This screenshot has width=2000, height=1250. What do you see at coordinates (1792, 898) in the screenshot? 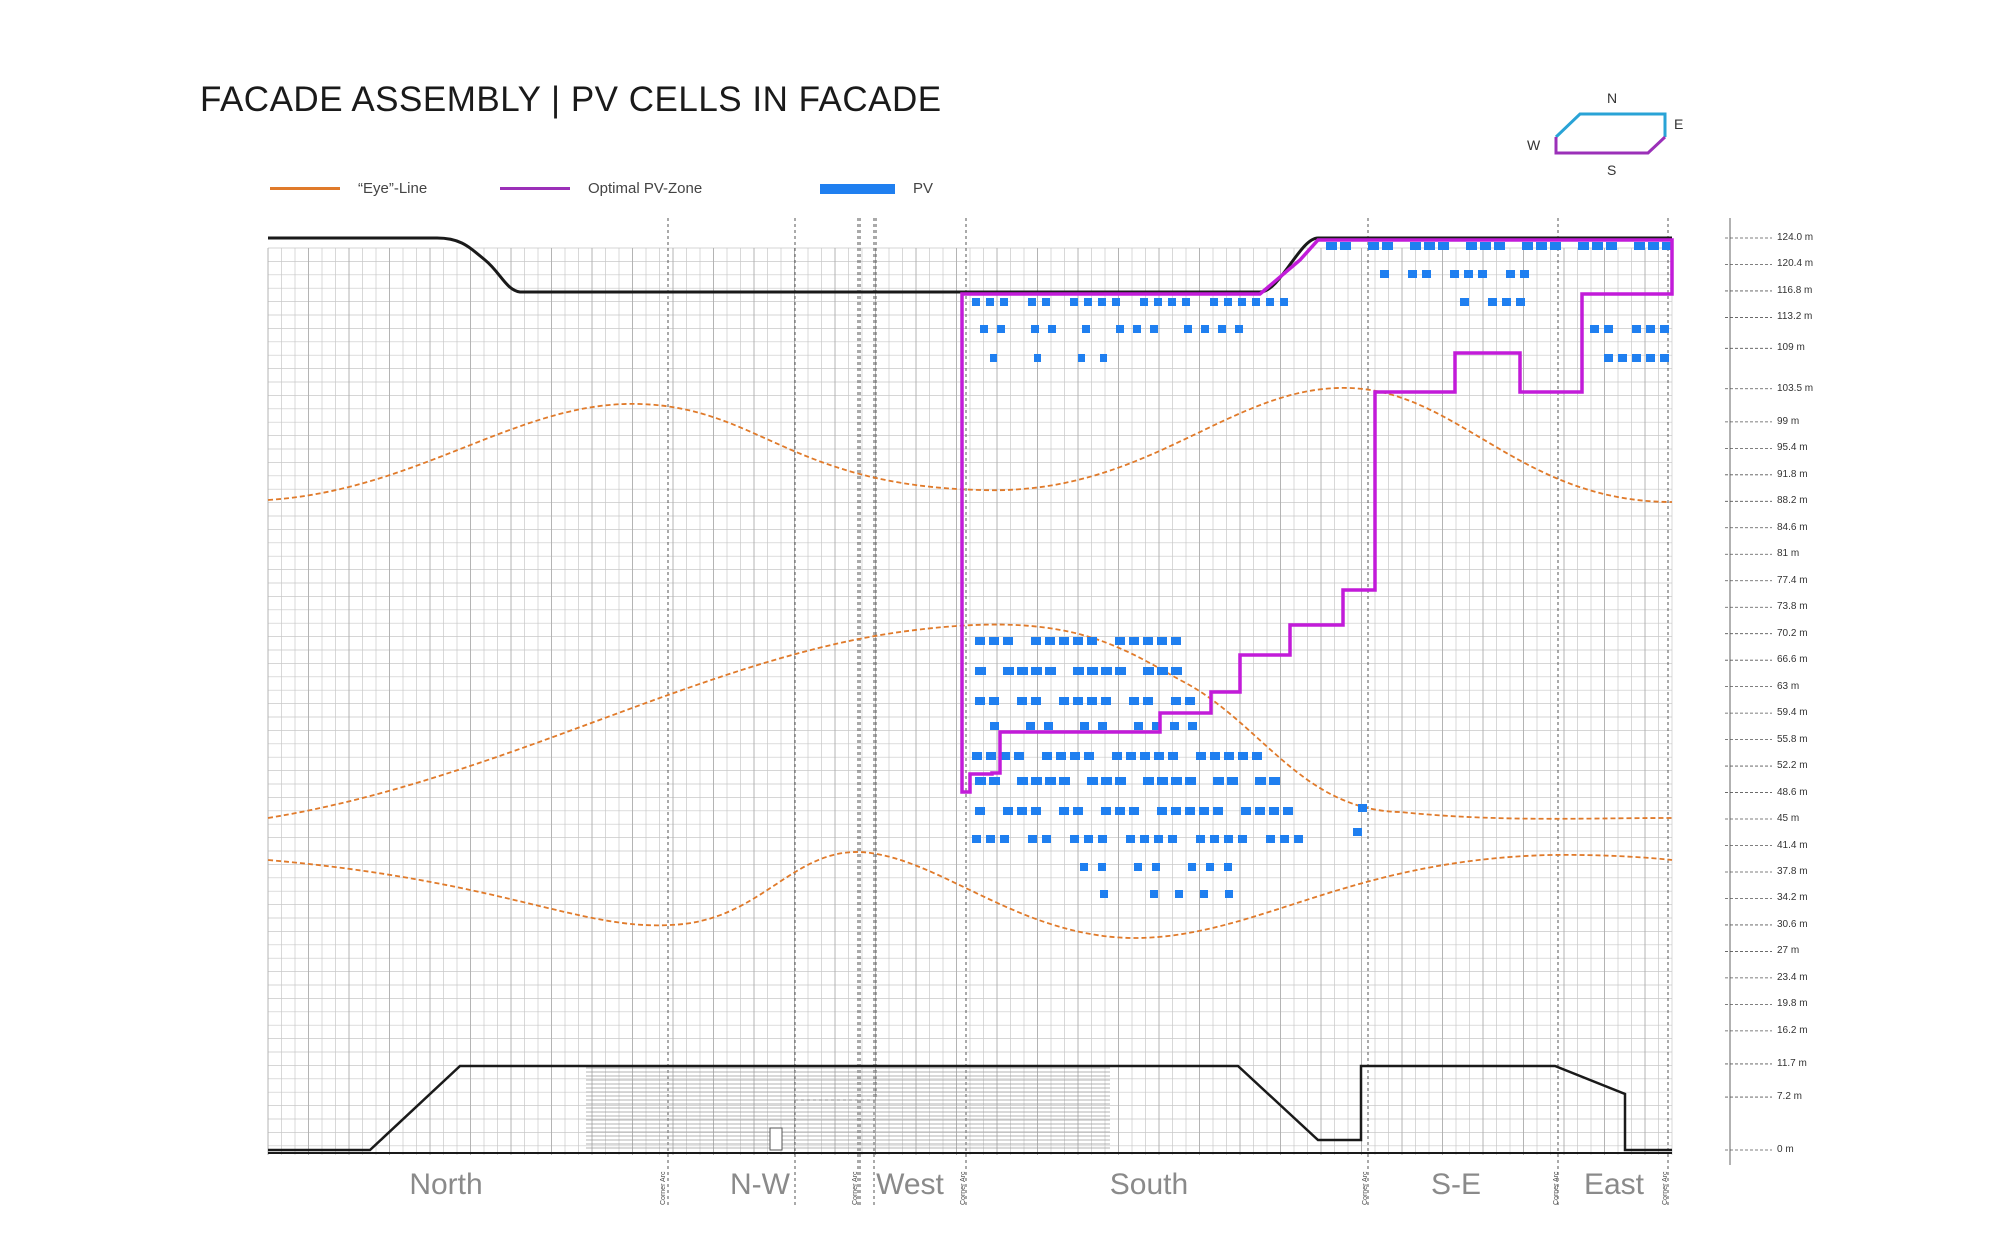
I see `level-label: 34.2 m` at bounding box center [1792, 898].